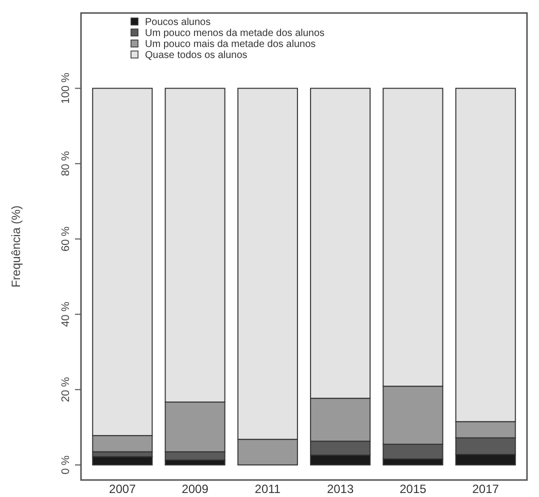 Image resolution: width=539 pixels, height=497 pixels. Describe the element at coordinates (196, 55) in the screenshot. I see `legend-label: Quase todos os alunos` at that location.